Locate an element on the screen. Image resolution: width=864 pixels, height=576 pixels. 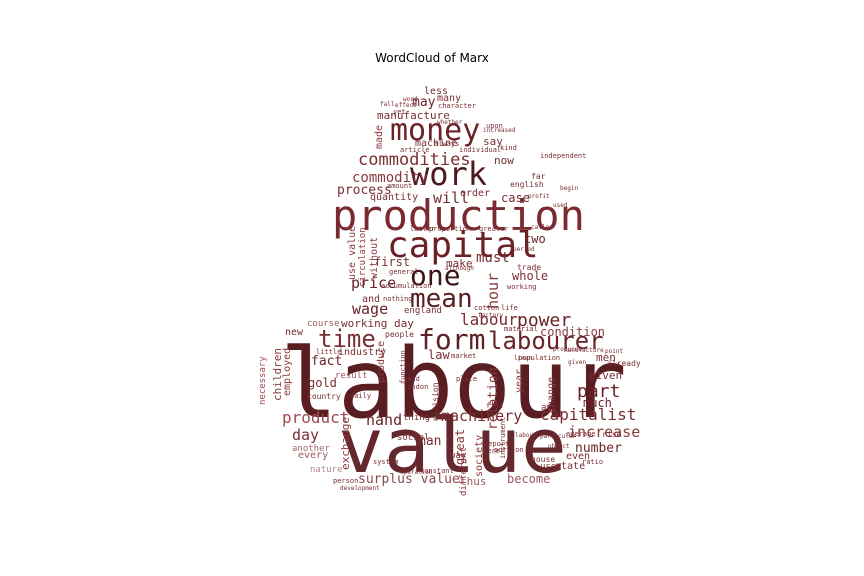
cloud-word: and is located at coordinates (371, 299).